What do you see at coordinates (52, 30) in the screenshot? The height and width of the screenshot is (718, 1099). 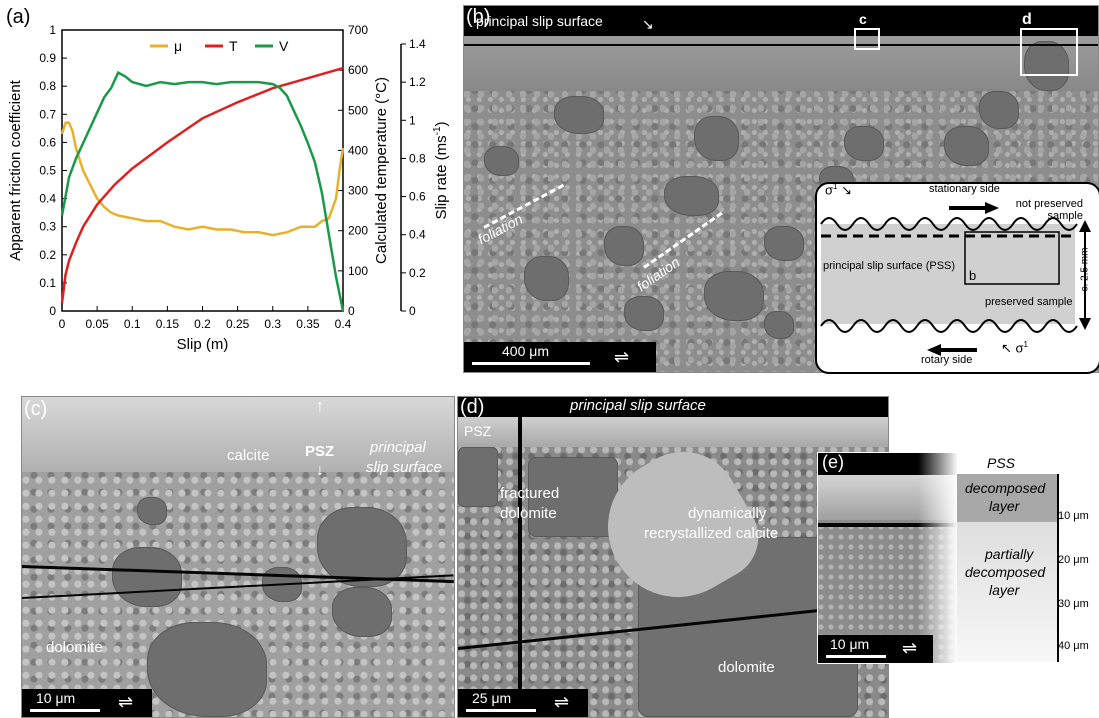 I see `y-tick-label: 1` at bounding box center [52, 30].